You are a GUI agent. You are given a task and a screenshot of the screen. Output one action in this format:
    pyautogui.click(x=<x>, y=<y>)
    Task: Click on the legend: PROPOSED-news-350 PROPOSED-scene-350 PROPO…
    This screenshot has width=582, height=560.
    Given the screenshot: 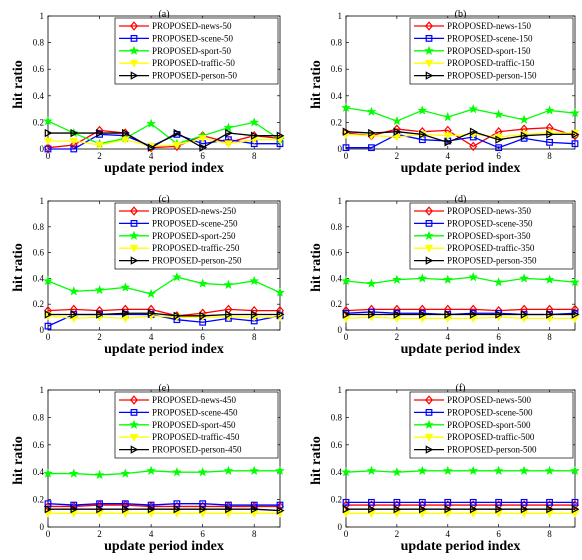 What is the action you would take?
    pyautogui.click(x=491, y=236)
    